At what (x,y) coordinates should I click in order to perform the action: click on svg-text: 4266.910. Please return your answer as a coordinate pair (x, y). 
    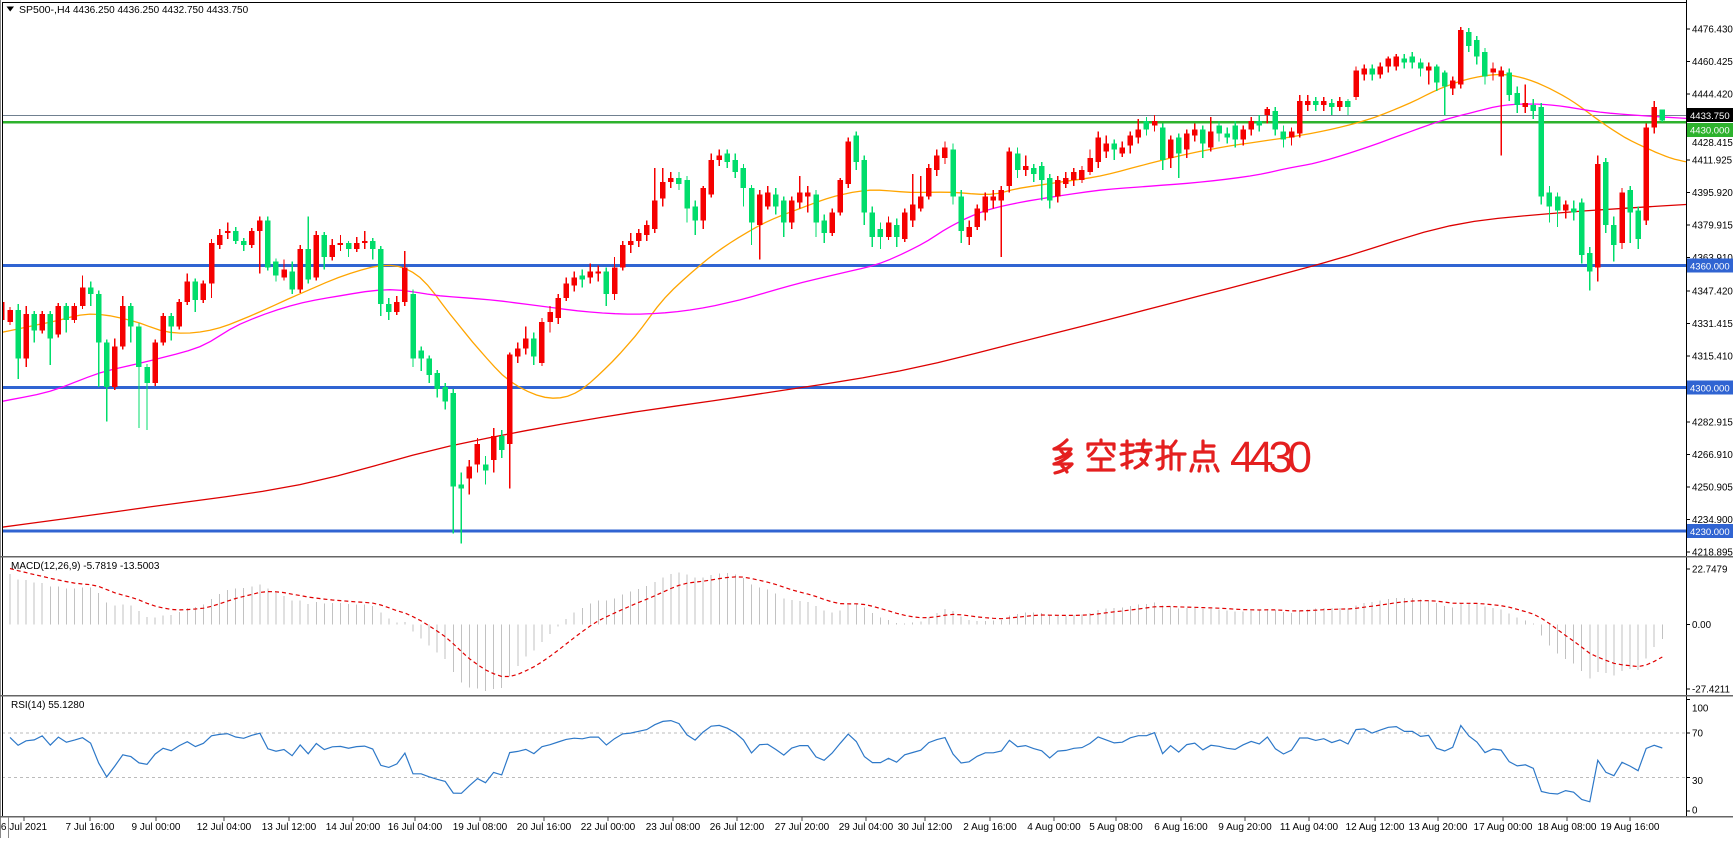
    Looking at the image, I should click on (1712, 455).